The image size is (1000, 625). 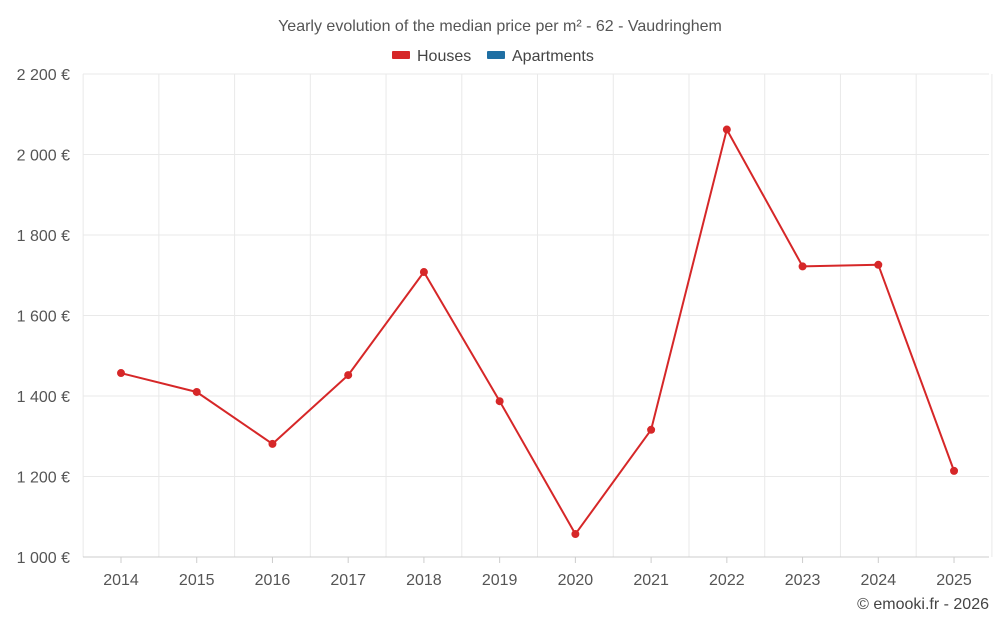 I want to click on y-tick-label: 1 200 €, so click(x=43, y=478).